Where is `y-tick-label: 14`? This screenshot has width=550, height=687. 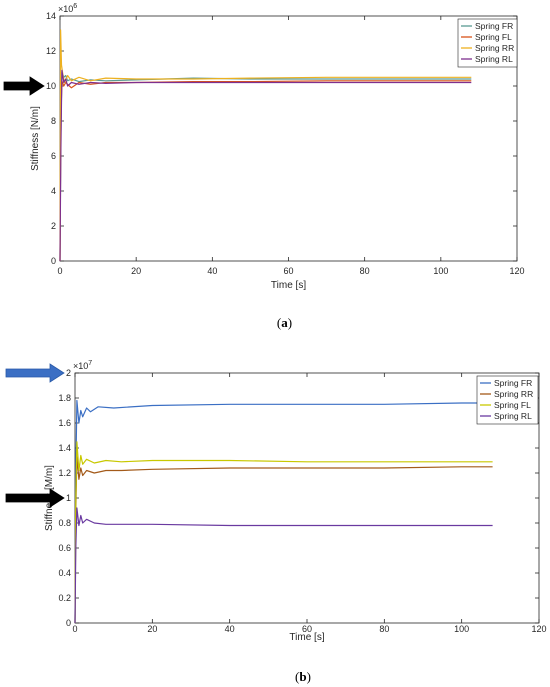 y-tick-label: 14 is located at coordinates (51, 16).